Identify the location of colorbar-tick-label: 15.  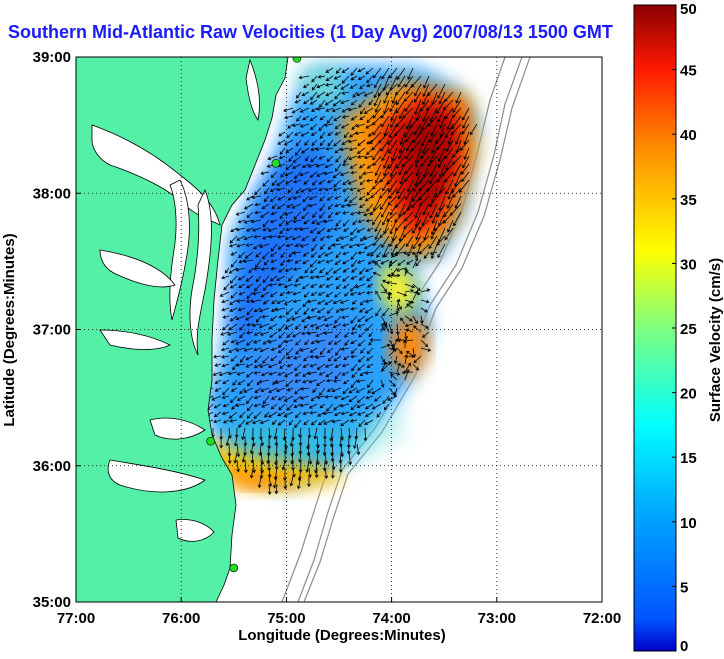
(688, 458).